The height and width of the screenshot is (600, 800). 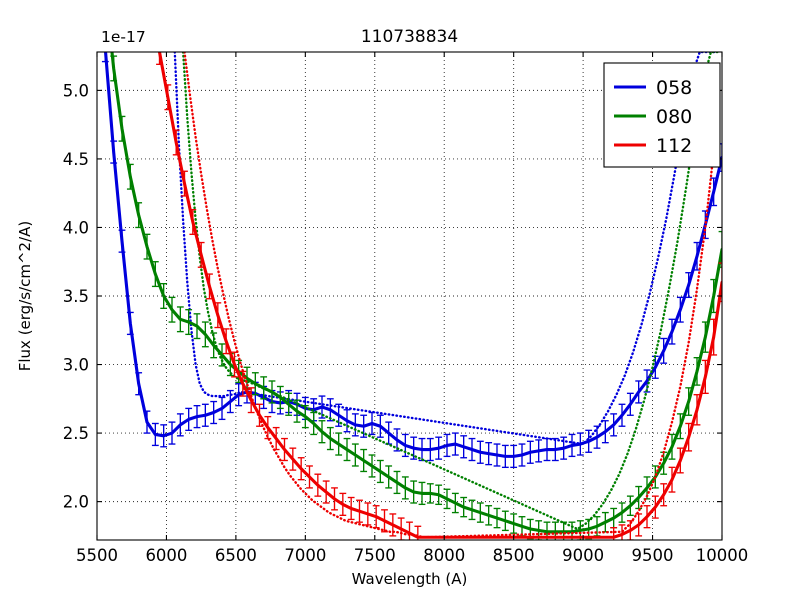 I want to click on ytick-label: 5.0, so click(x=76, y=90).